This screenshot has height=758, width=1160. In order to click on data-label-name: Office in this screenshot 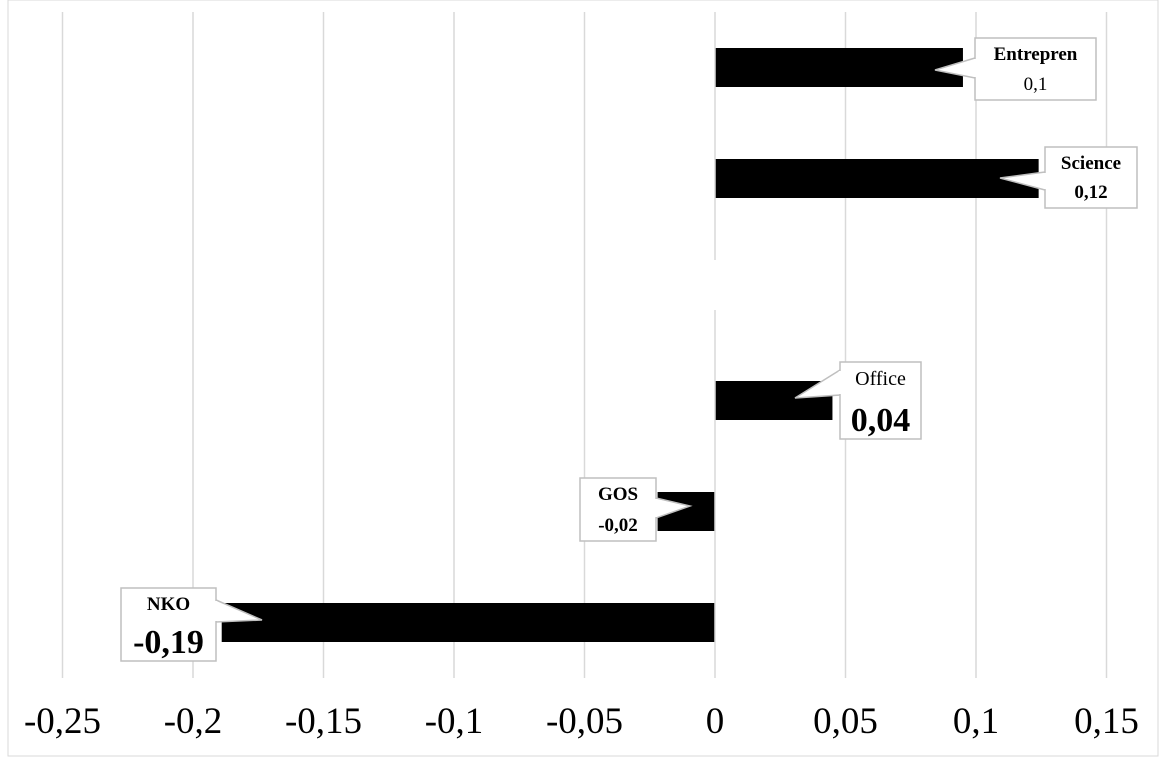, I will do `click(880, 379)`.